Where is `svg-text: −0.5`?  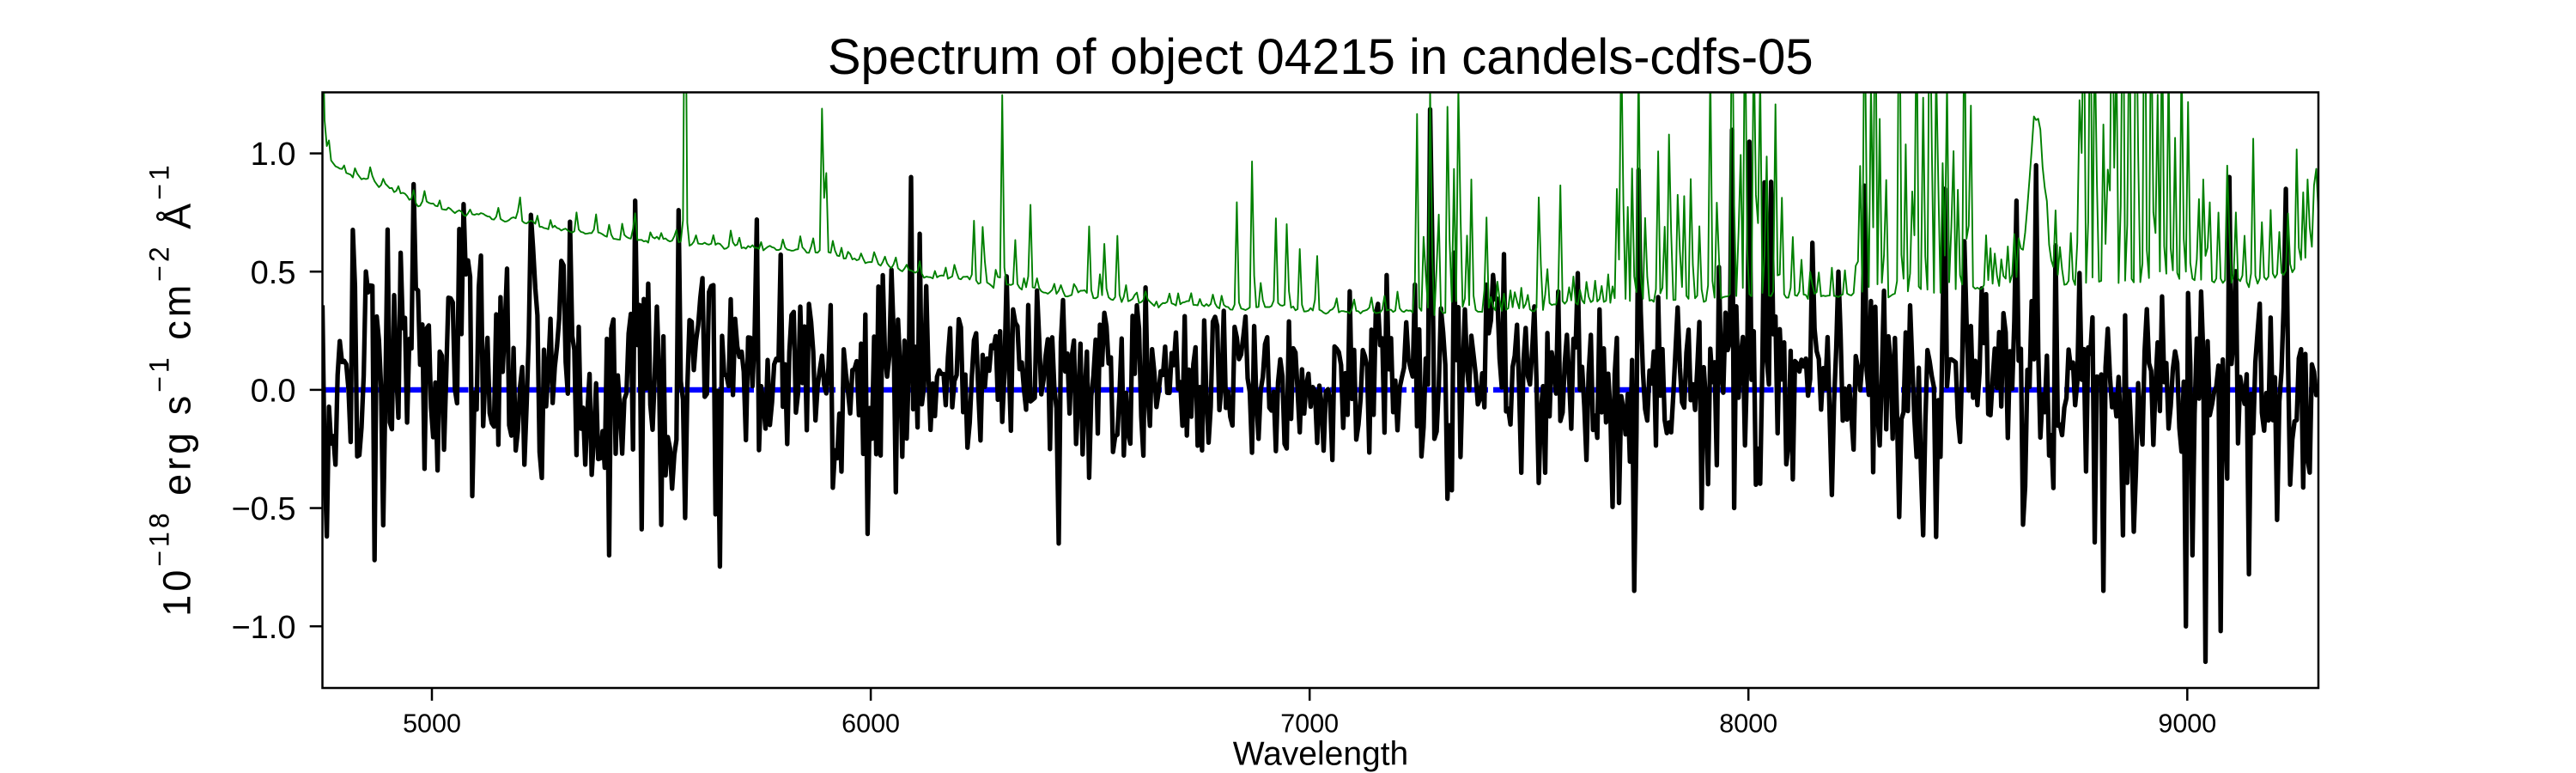 svg-text: −0.5 is located at coordinates (263, 509).